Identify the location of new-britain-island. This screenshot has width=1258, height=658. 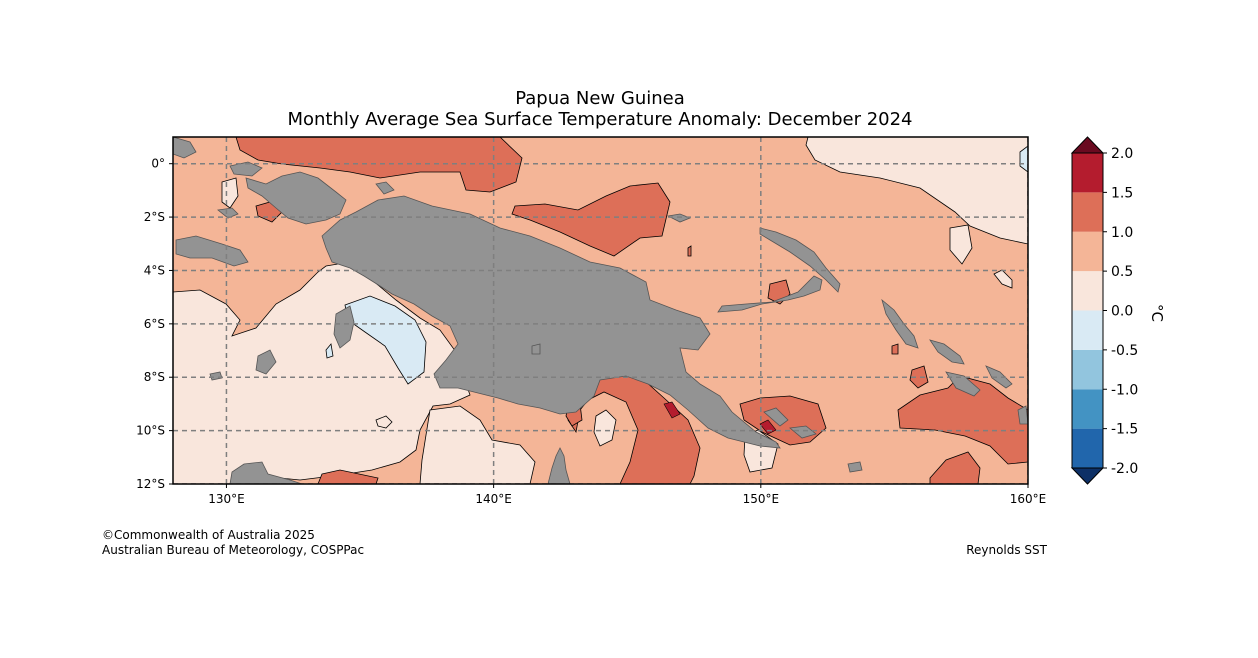
(770, 294).